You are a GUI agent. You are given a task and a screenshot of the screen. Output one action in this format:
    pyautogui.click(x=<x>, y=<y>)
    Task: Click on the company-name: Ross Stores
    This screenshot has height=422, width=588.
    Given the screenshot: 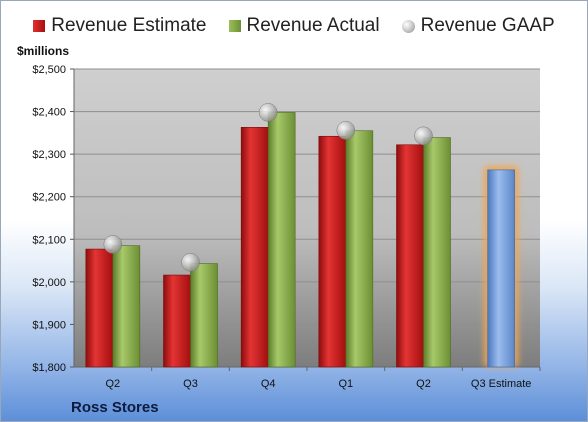 What is the action you would take?
    pyautogui.click(x=115, y=407)
    